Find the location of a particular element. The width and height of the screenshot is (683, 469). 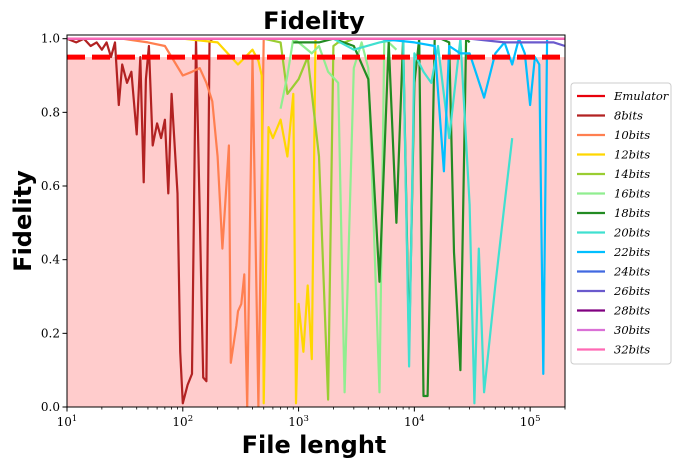

chart-title: Fidelity is located at coordinates (314, 21).